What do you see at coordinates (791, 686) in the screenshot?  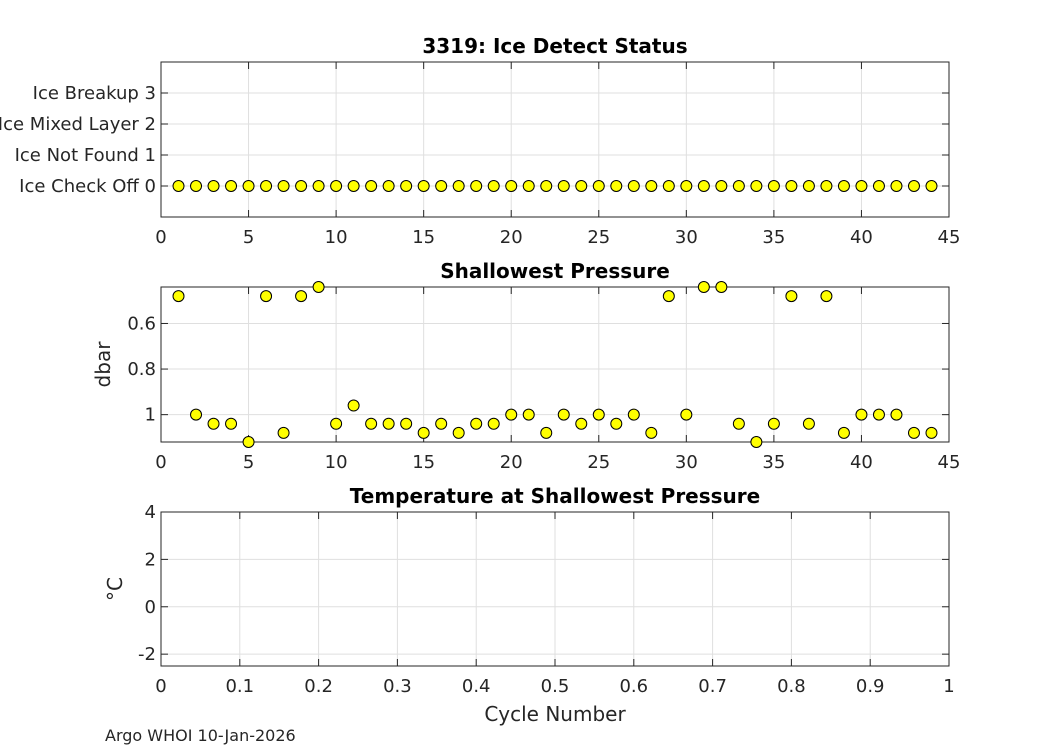 I see `x-tick-label: 0.8` at bounding box center [791, 686].